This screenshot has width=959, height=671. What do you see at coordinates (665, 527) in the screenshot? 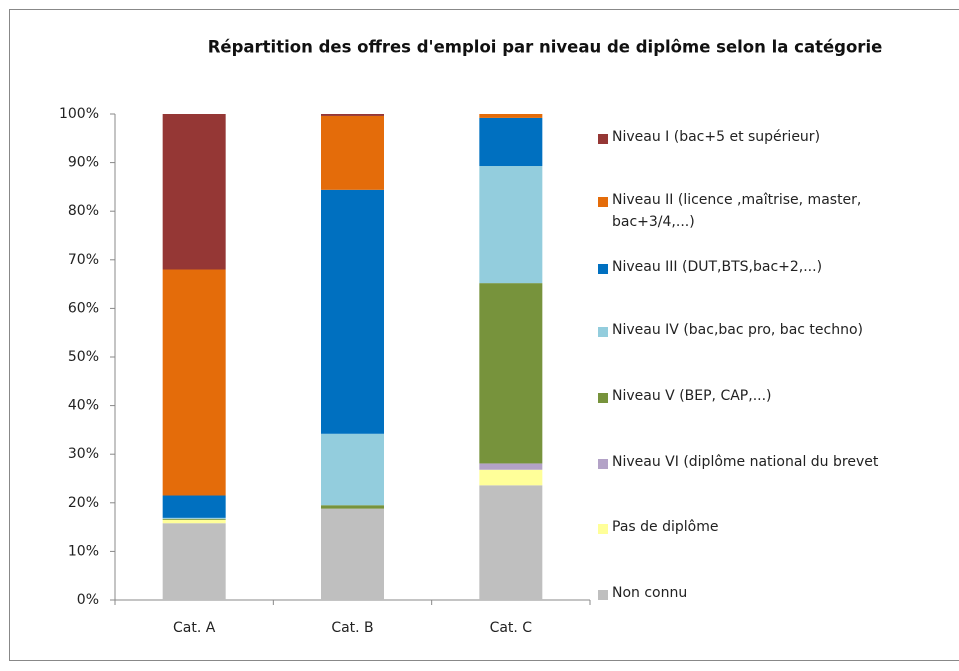
I see `legend-label: Pas de diplôme` at bounding box center [665, 527].